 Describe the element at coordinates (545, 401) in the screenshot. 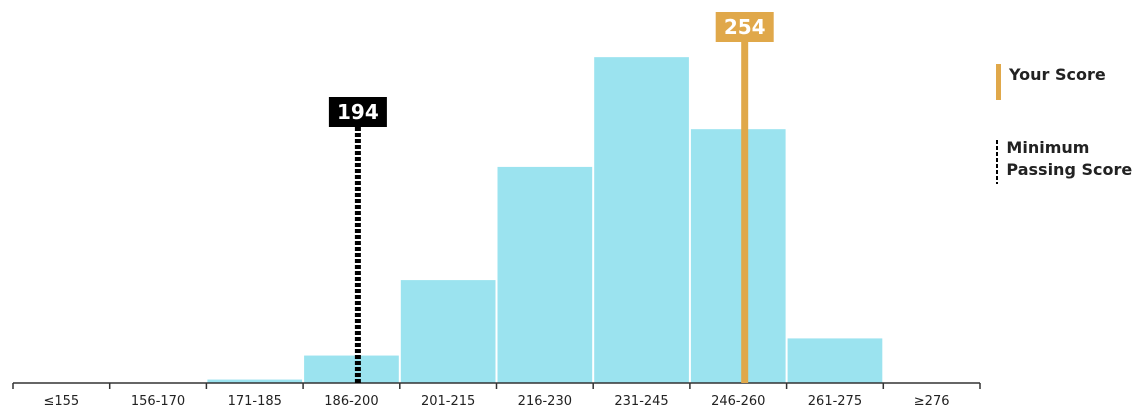

I see `tick-label-216-230: 216-230` at that location.